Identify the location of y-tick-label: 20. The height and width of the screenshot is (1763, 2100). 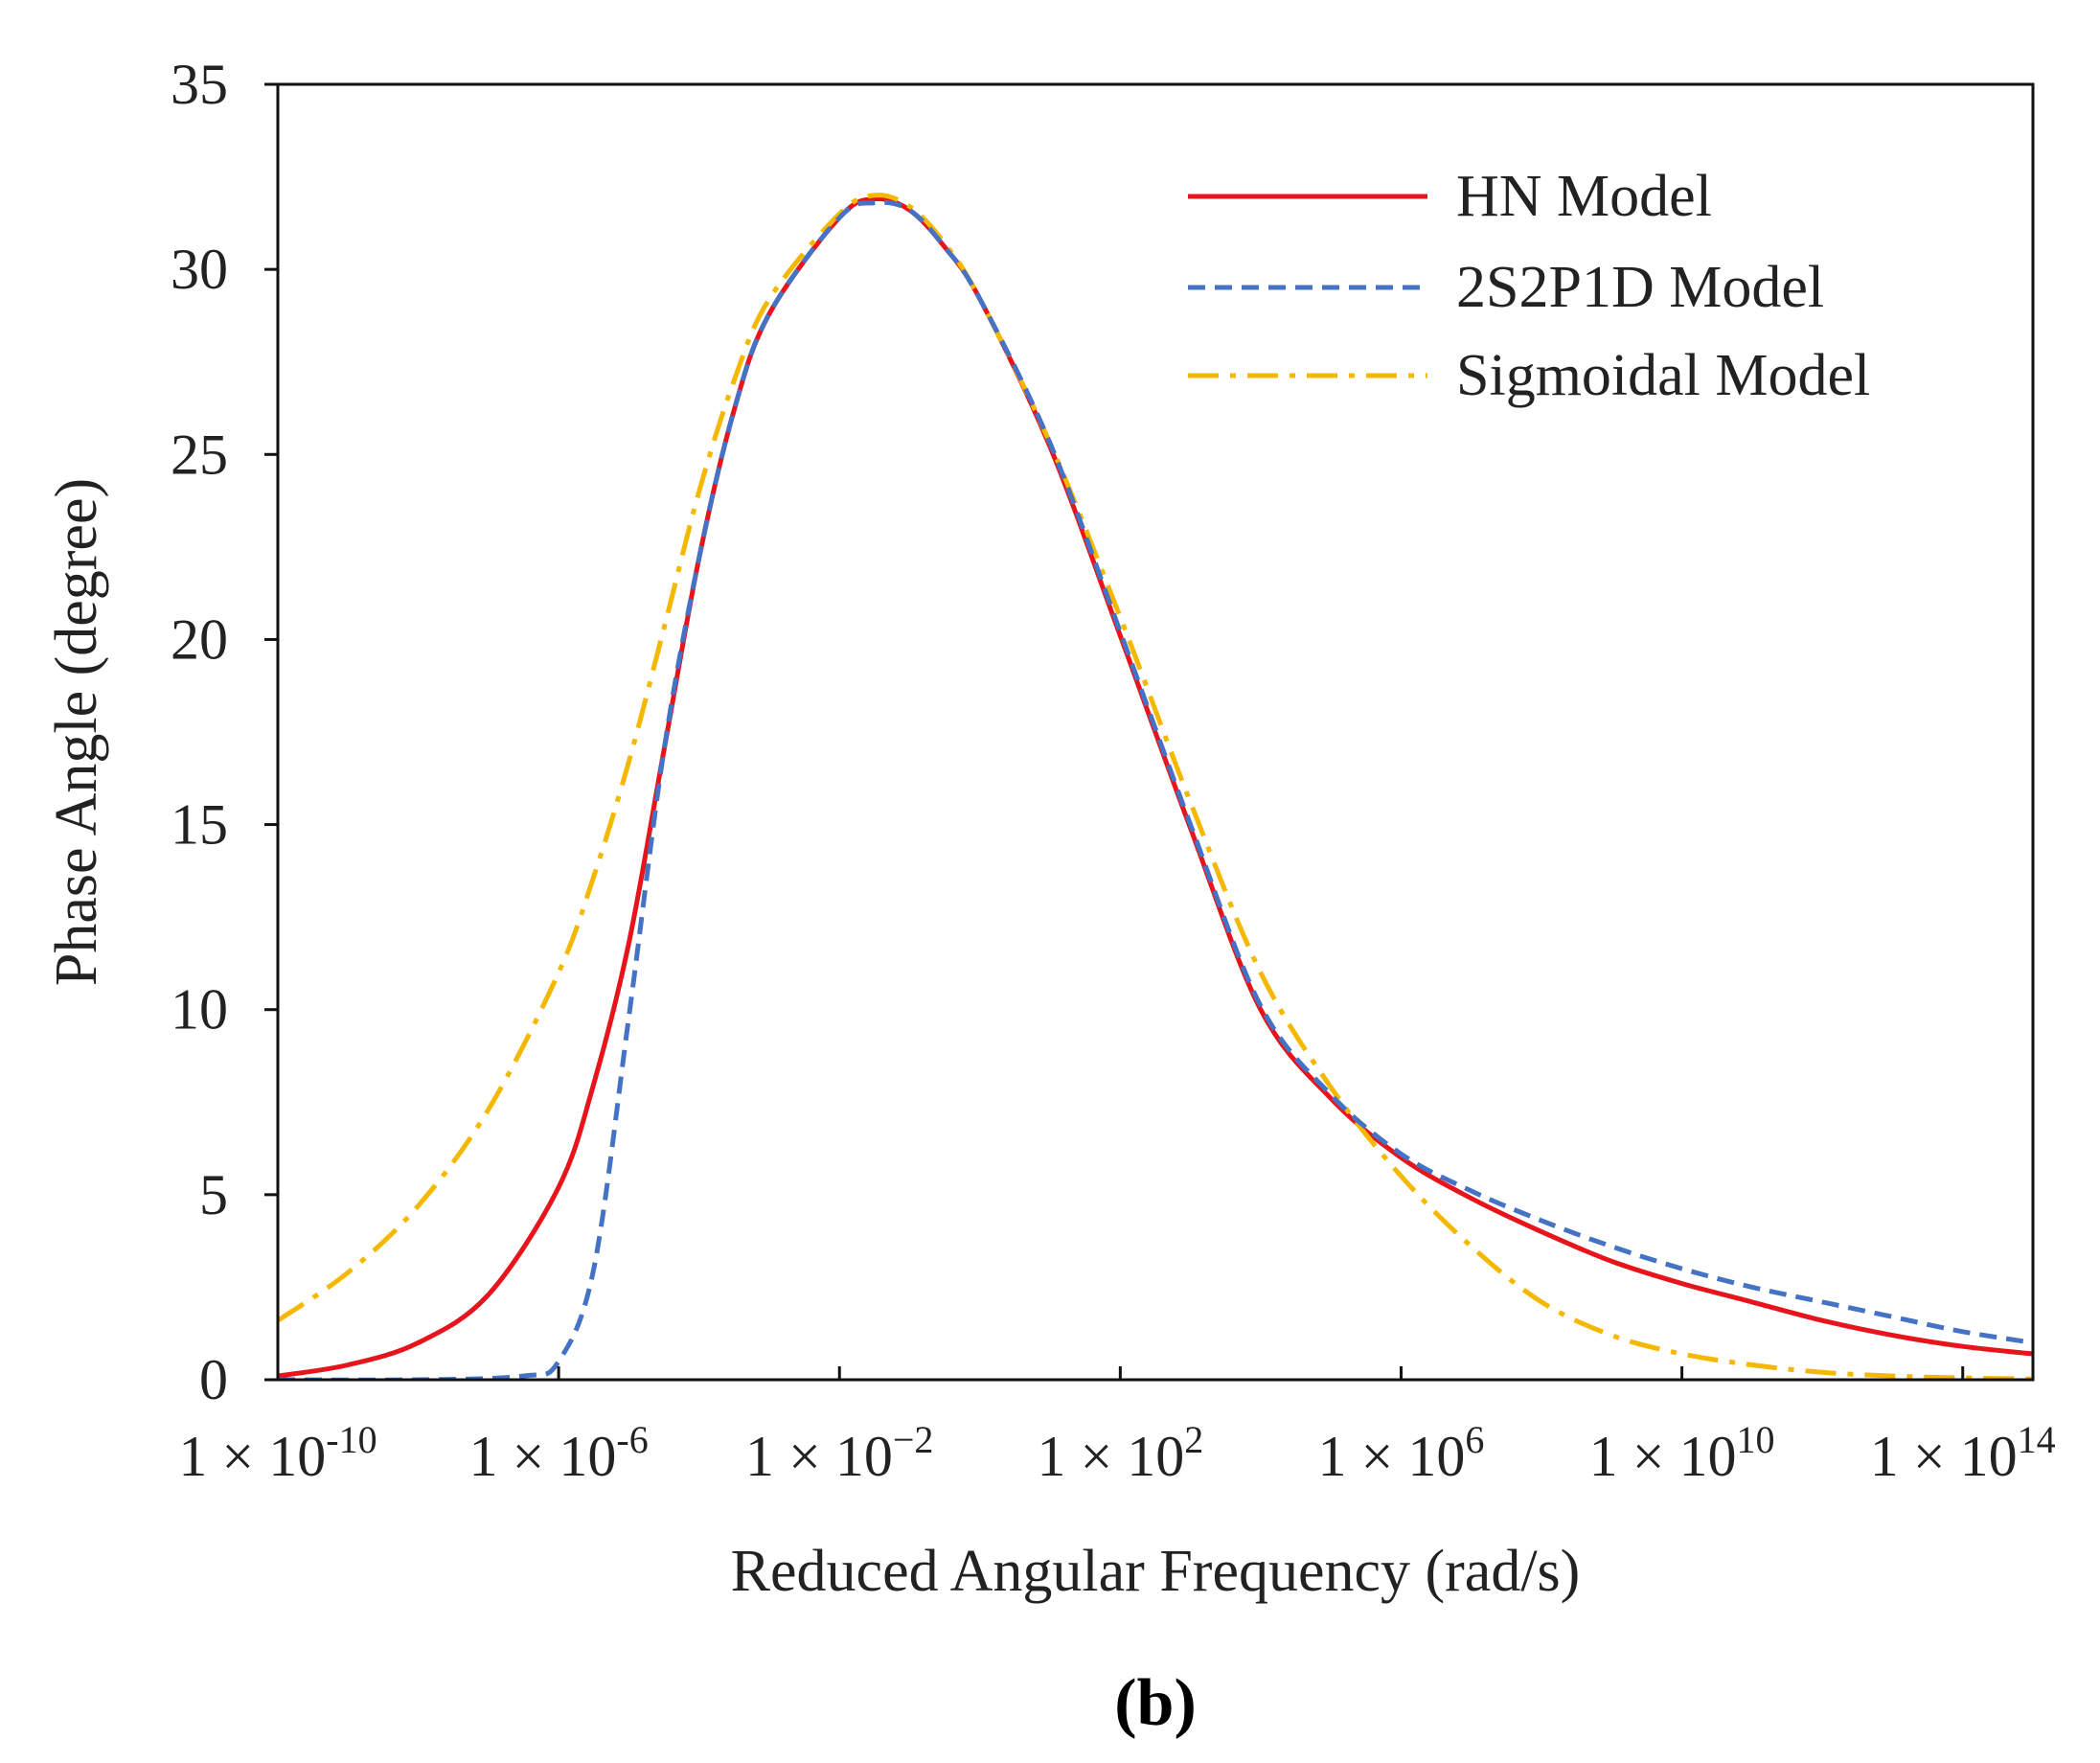
(199, 639).